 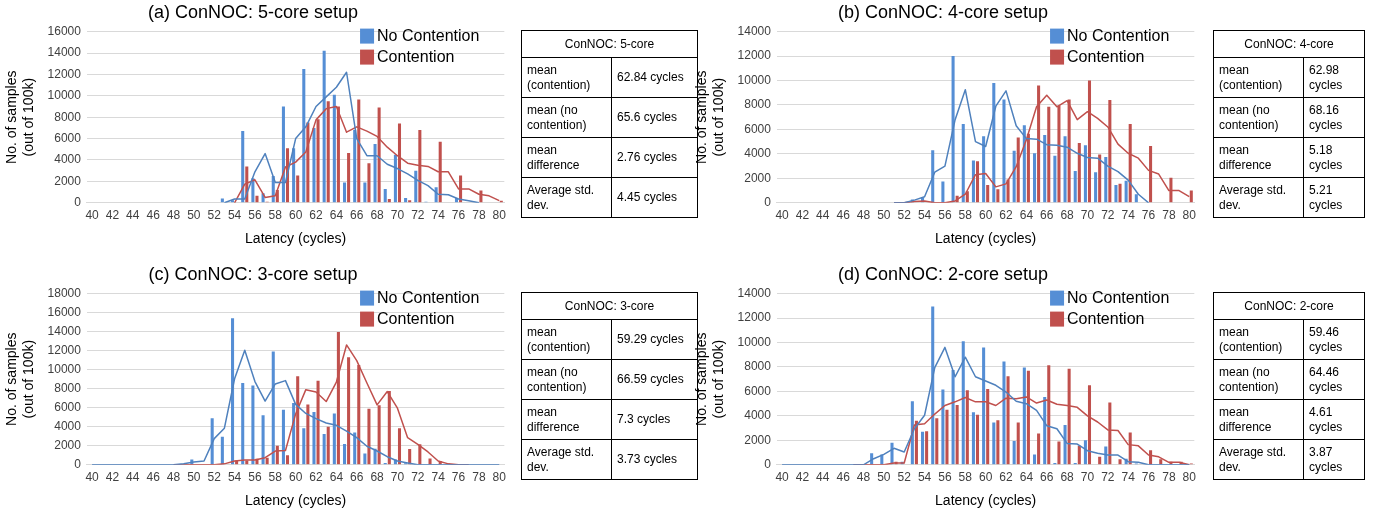 I want to click on text: 65.6 cycles, so click(x=647, y=117).